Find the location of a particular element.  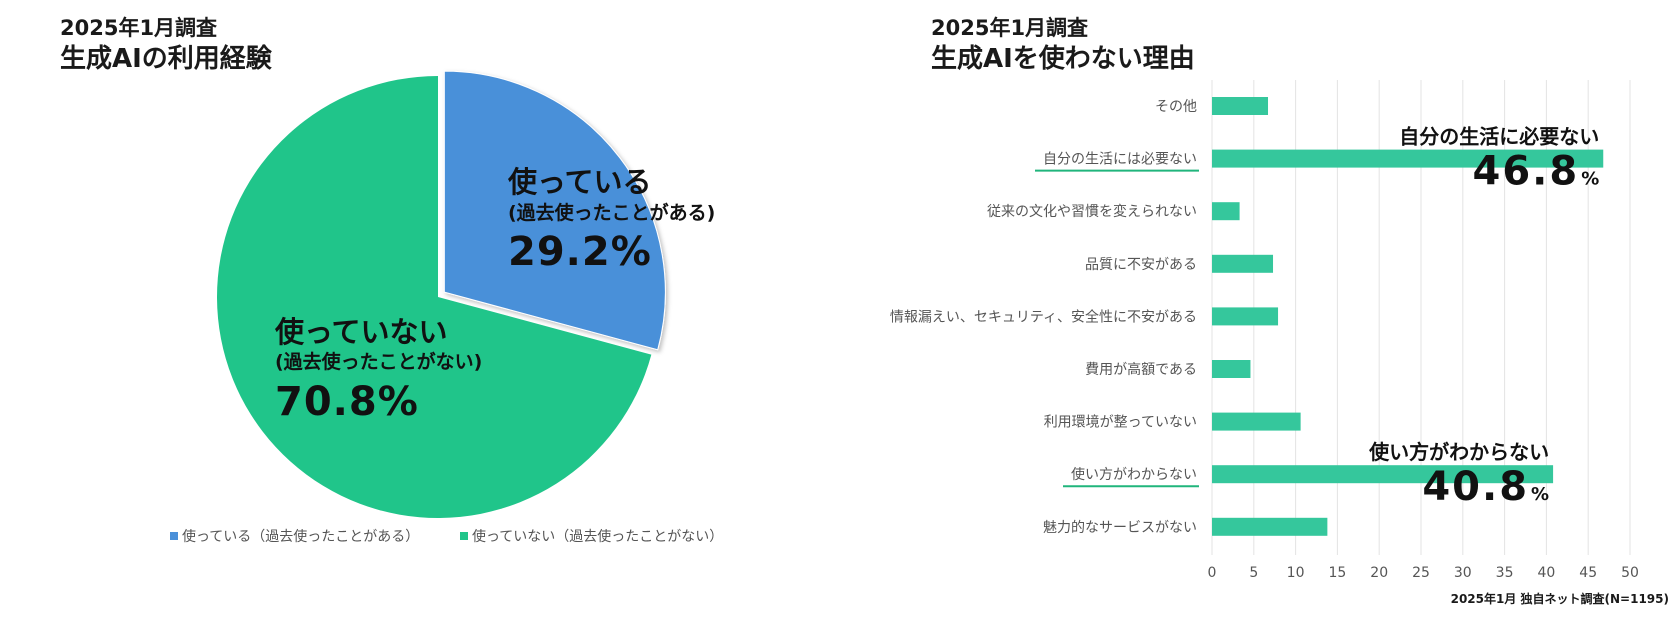

x-tick-label: 5 is located at coordinates (1253, 573).